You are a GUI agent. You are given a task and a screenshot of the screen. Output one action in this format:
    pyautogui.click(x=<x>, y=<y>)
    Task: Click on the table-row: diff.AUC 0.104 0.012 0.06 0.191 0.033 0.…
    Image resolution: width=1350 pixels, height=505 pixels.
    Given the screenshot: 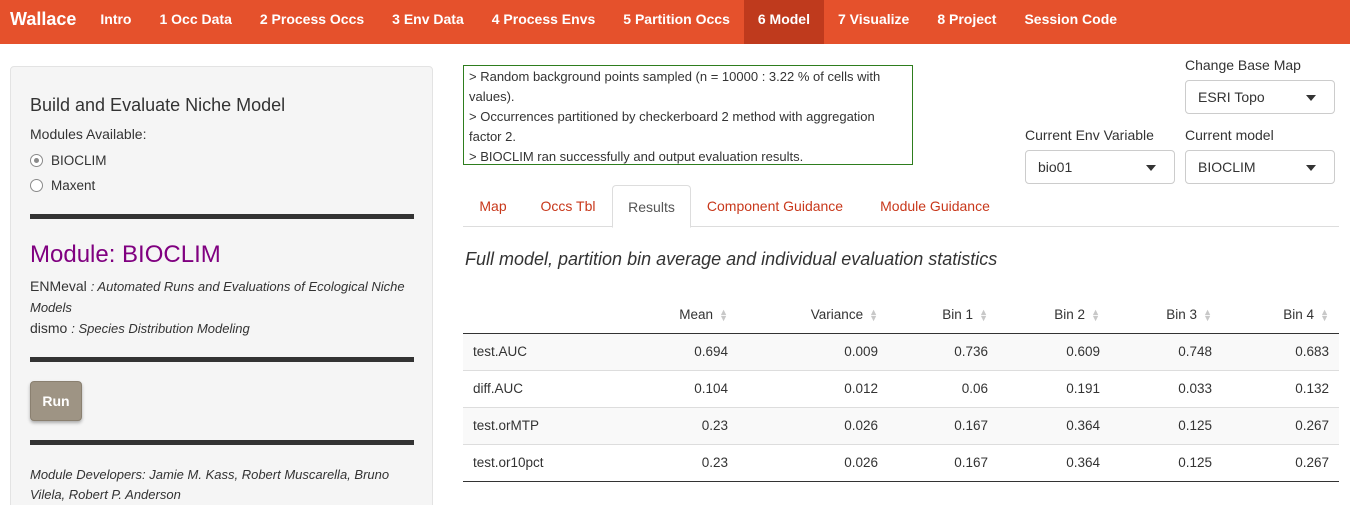 What is the action you would take?
    pyautogui.click(x=901, y=388)
    